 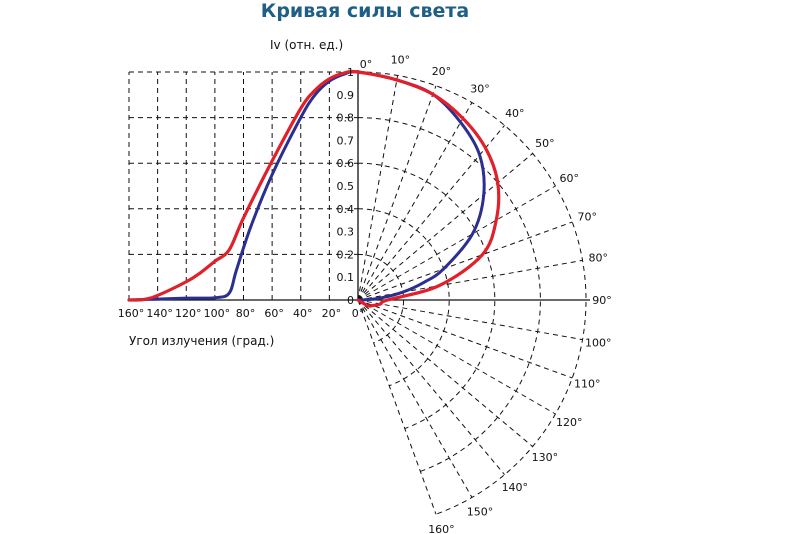 I want to click on x-tick-label: 0°, so click(x=358, y=313).